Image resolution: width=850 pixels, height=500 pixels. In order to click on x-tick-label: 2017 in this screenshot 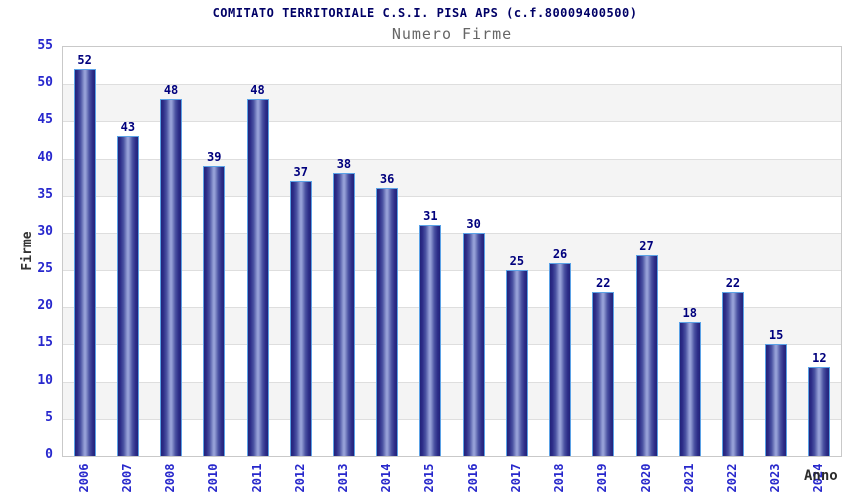, I will do `click(515, 478)`.